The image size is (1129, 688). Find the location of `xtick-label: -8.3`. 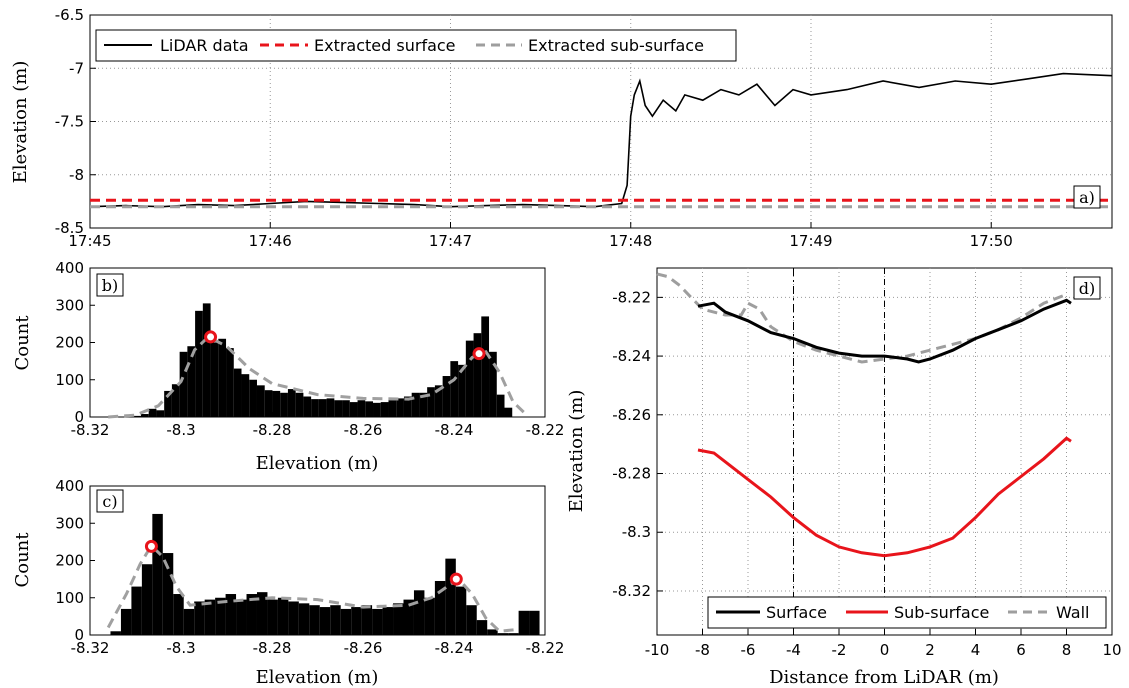

xtick-label: -8.3 is located at coordinates (180, 430).